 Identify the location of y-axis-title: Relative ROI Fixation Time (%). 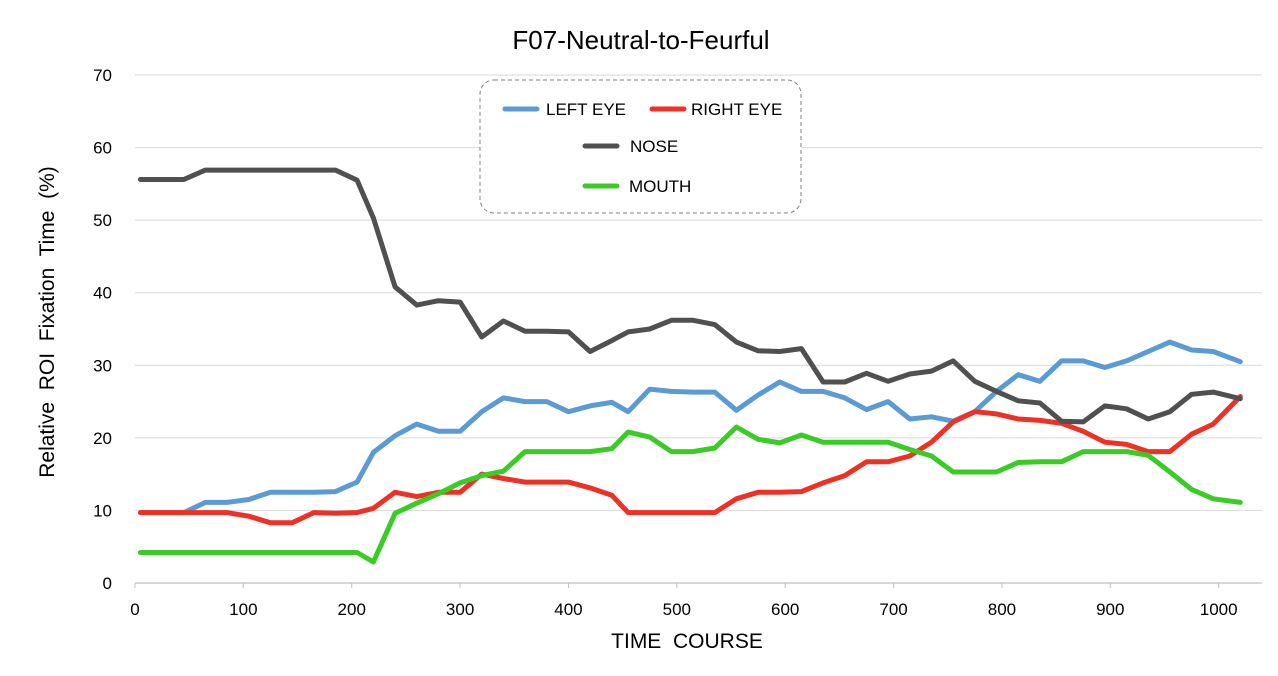
(47, 322).